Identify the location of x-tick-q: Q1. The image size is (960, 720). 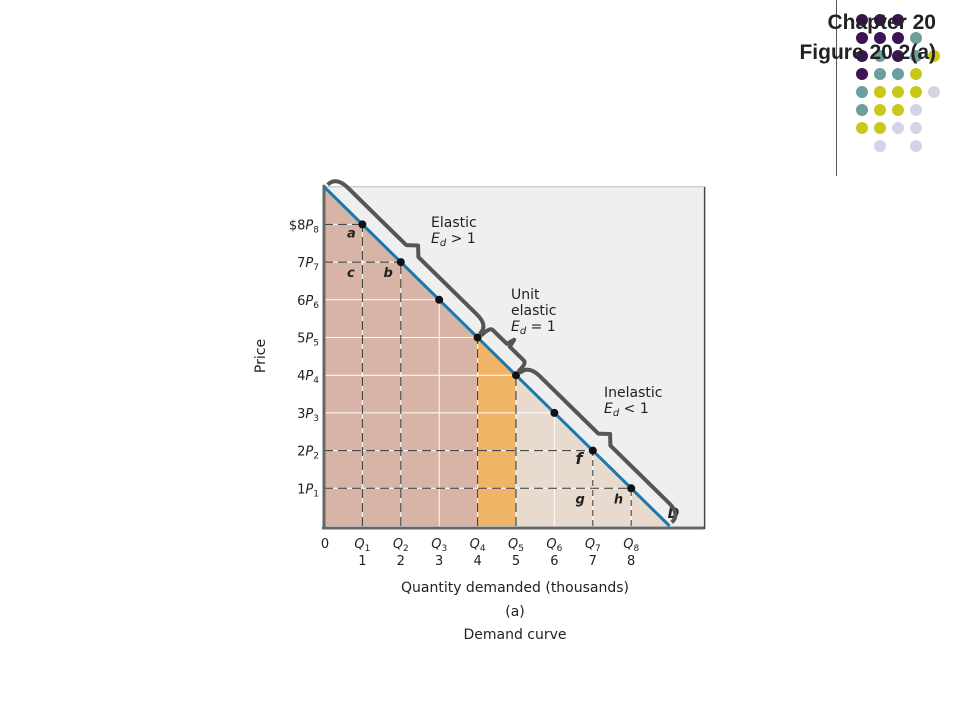
(362, 545).